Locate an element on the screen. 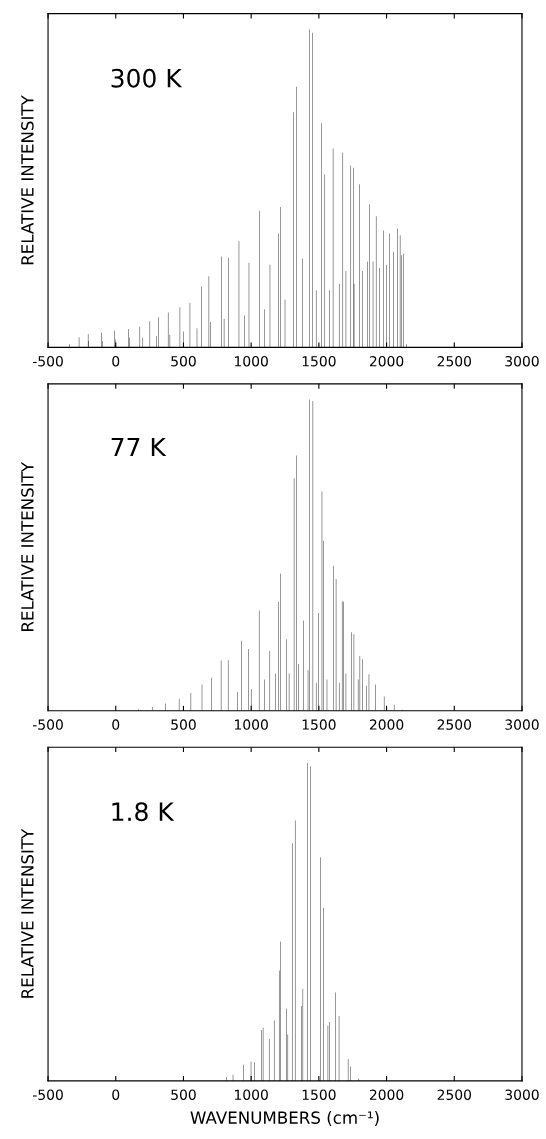  annotation: 77 K is located at coordinates (139, 447).